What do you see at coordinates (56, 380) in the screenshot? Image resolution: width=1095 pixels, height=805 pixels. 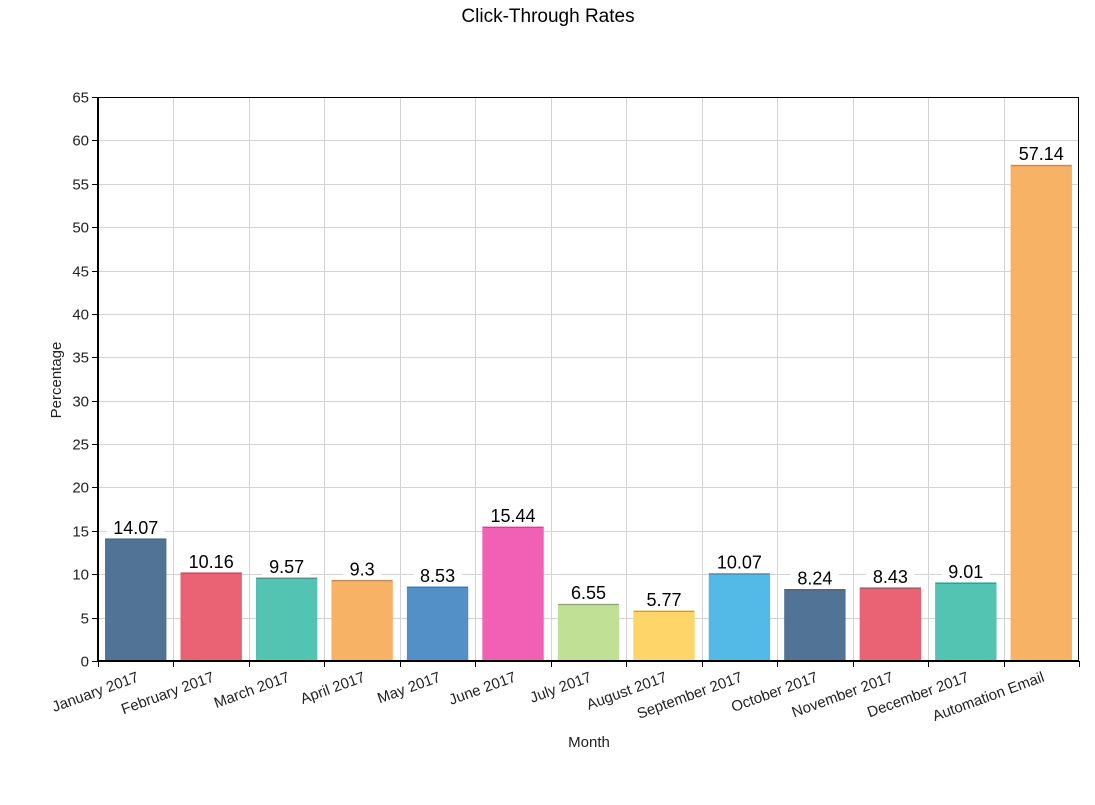 I see `y-axis-title: Percentage` at bounding box center [56, 380].